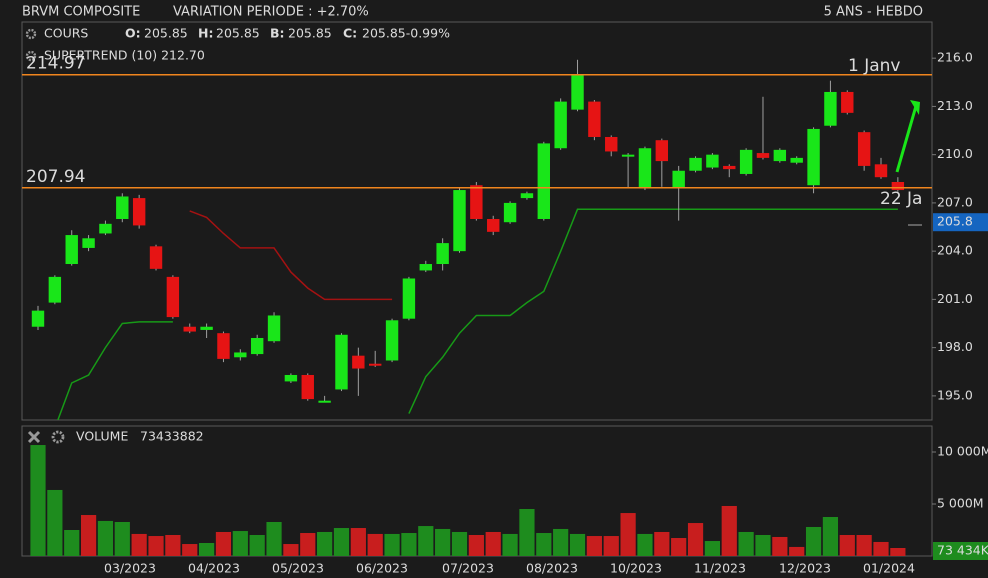  I want to click on volume-total: 73433882, so click(172, 436).